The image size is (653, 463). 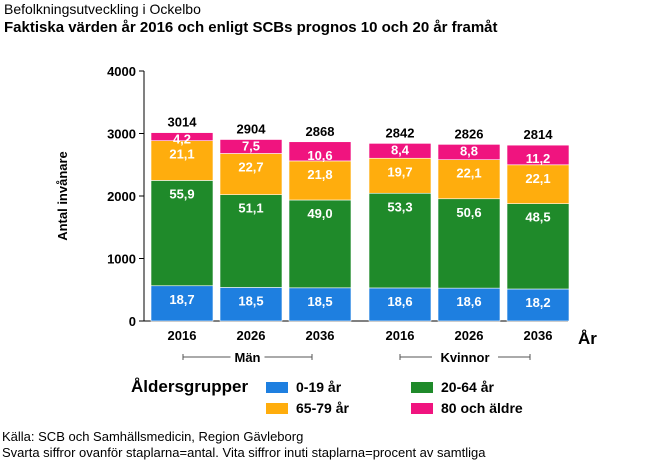 I want to click on total-label: 3014, so click(x=183, y=122).